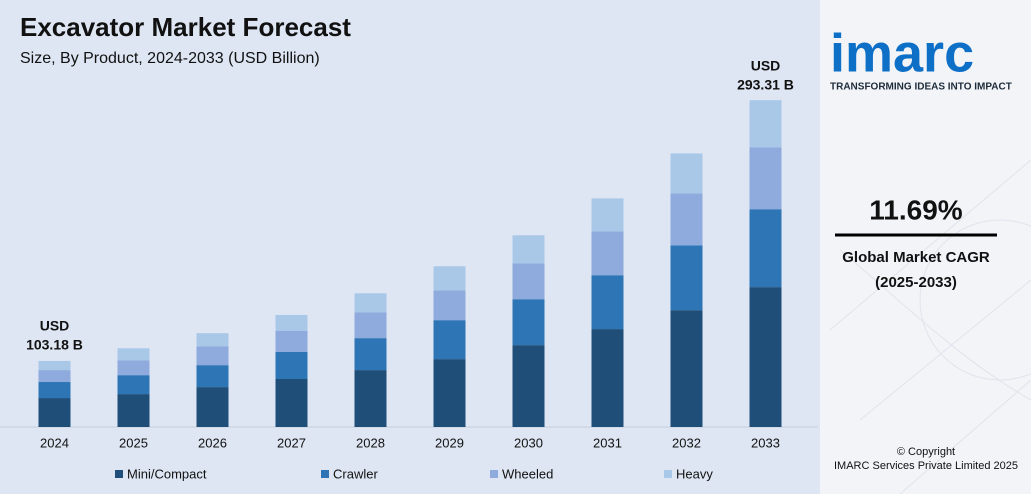 The height and width of the screenshot is (494, 1031). What do you see at coordinates (185, 27) in the screenshot?
I see `chart-title: Excavator Market Forecast` at bounding box center [185, 27].